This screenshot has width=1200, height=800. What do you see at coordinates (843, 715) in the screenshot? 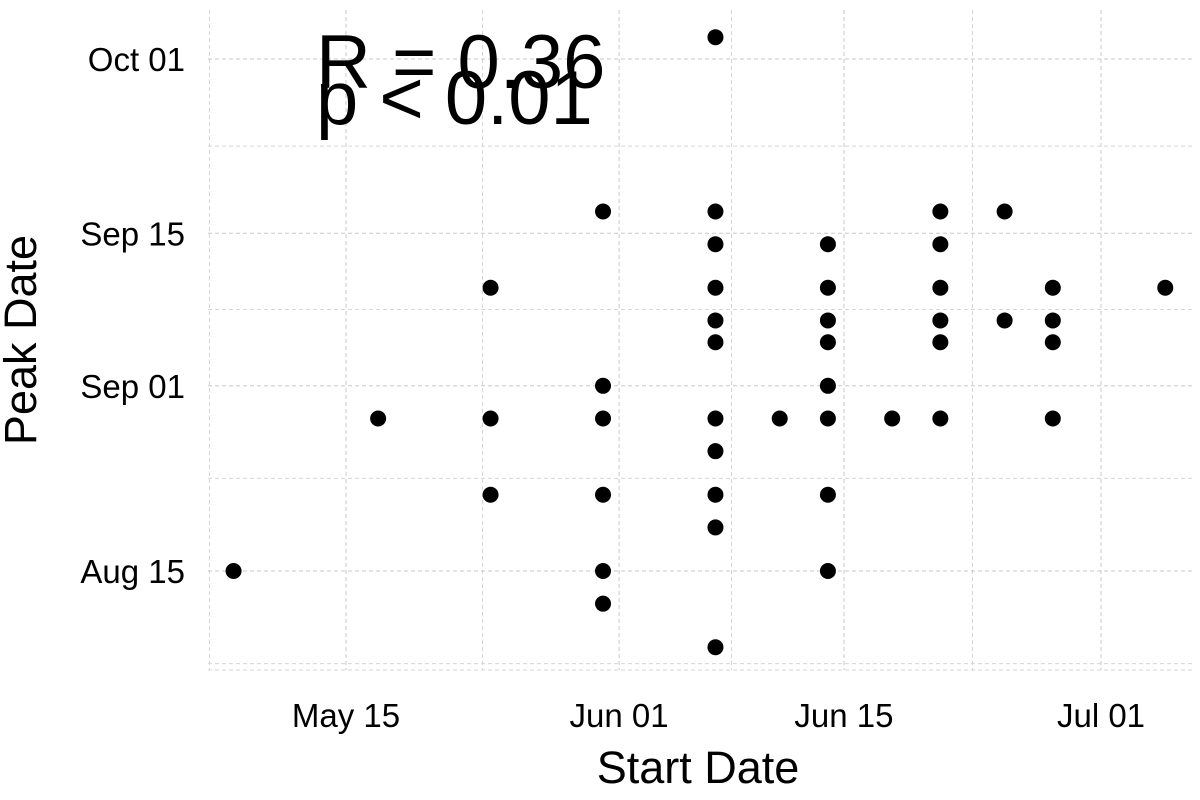
I see `x-tick-label: Jun 15` at bounding box center [843, 715].